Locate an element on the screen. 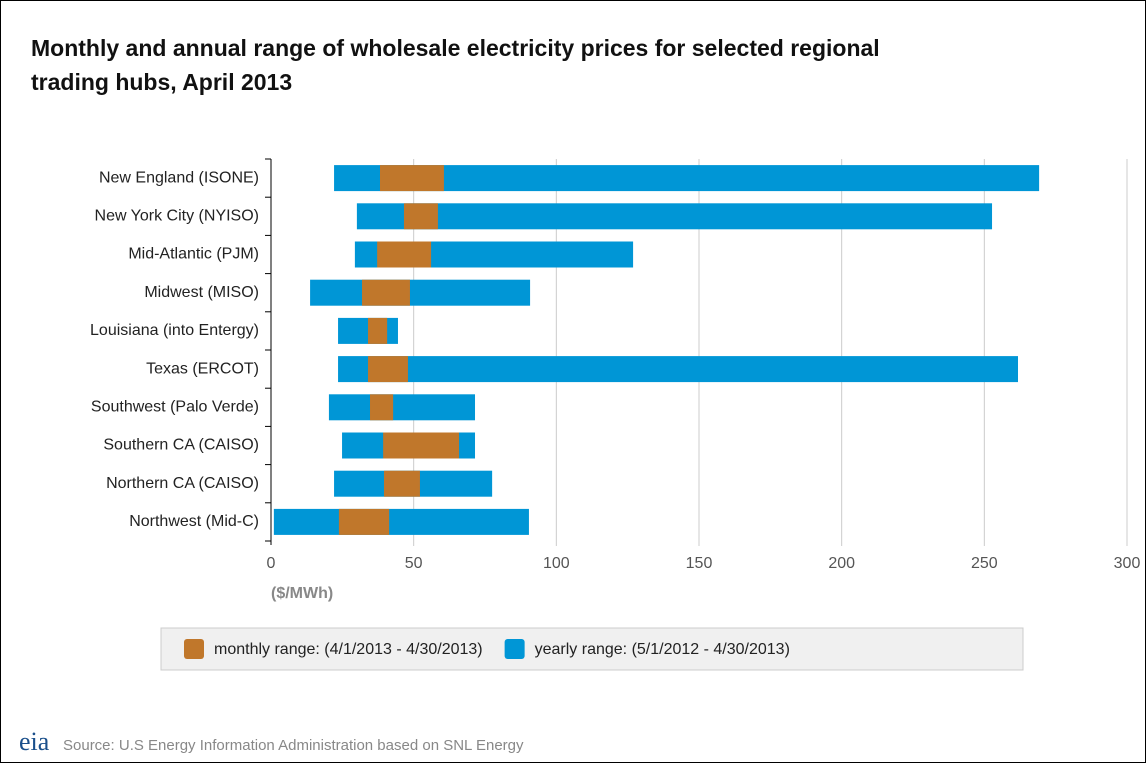  x-tick-label: 300 is located at coordinates (1127, 563).